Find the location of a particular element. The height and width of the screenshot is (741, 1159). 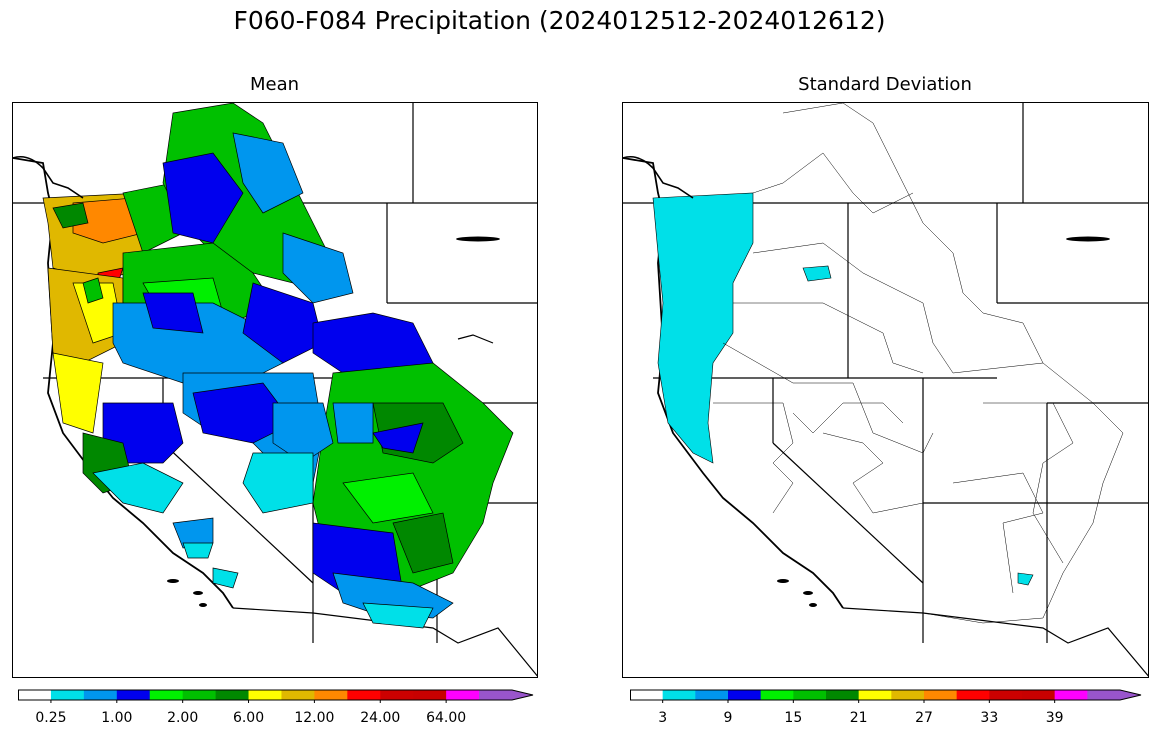

std-colorbar-tick: 33 is located at coordinates (989, 718).